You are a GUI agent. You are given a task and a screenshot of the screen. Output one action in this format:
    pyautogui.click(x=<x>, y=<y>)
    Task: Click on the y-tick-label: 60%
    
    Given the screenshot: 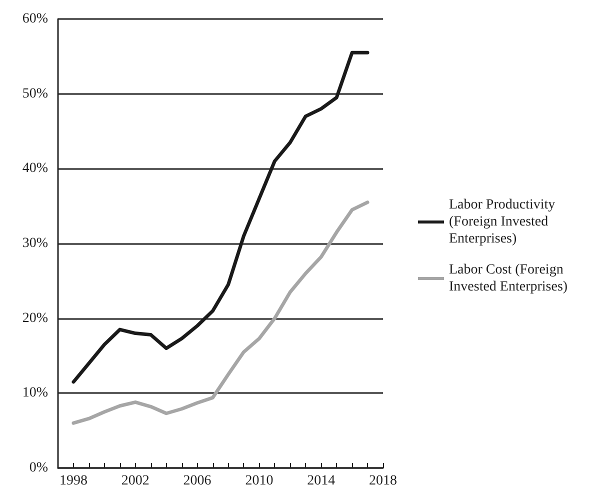 What is the action you would take?
    pyautogui.click(x=35, y=19)
    